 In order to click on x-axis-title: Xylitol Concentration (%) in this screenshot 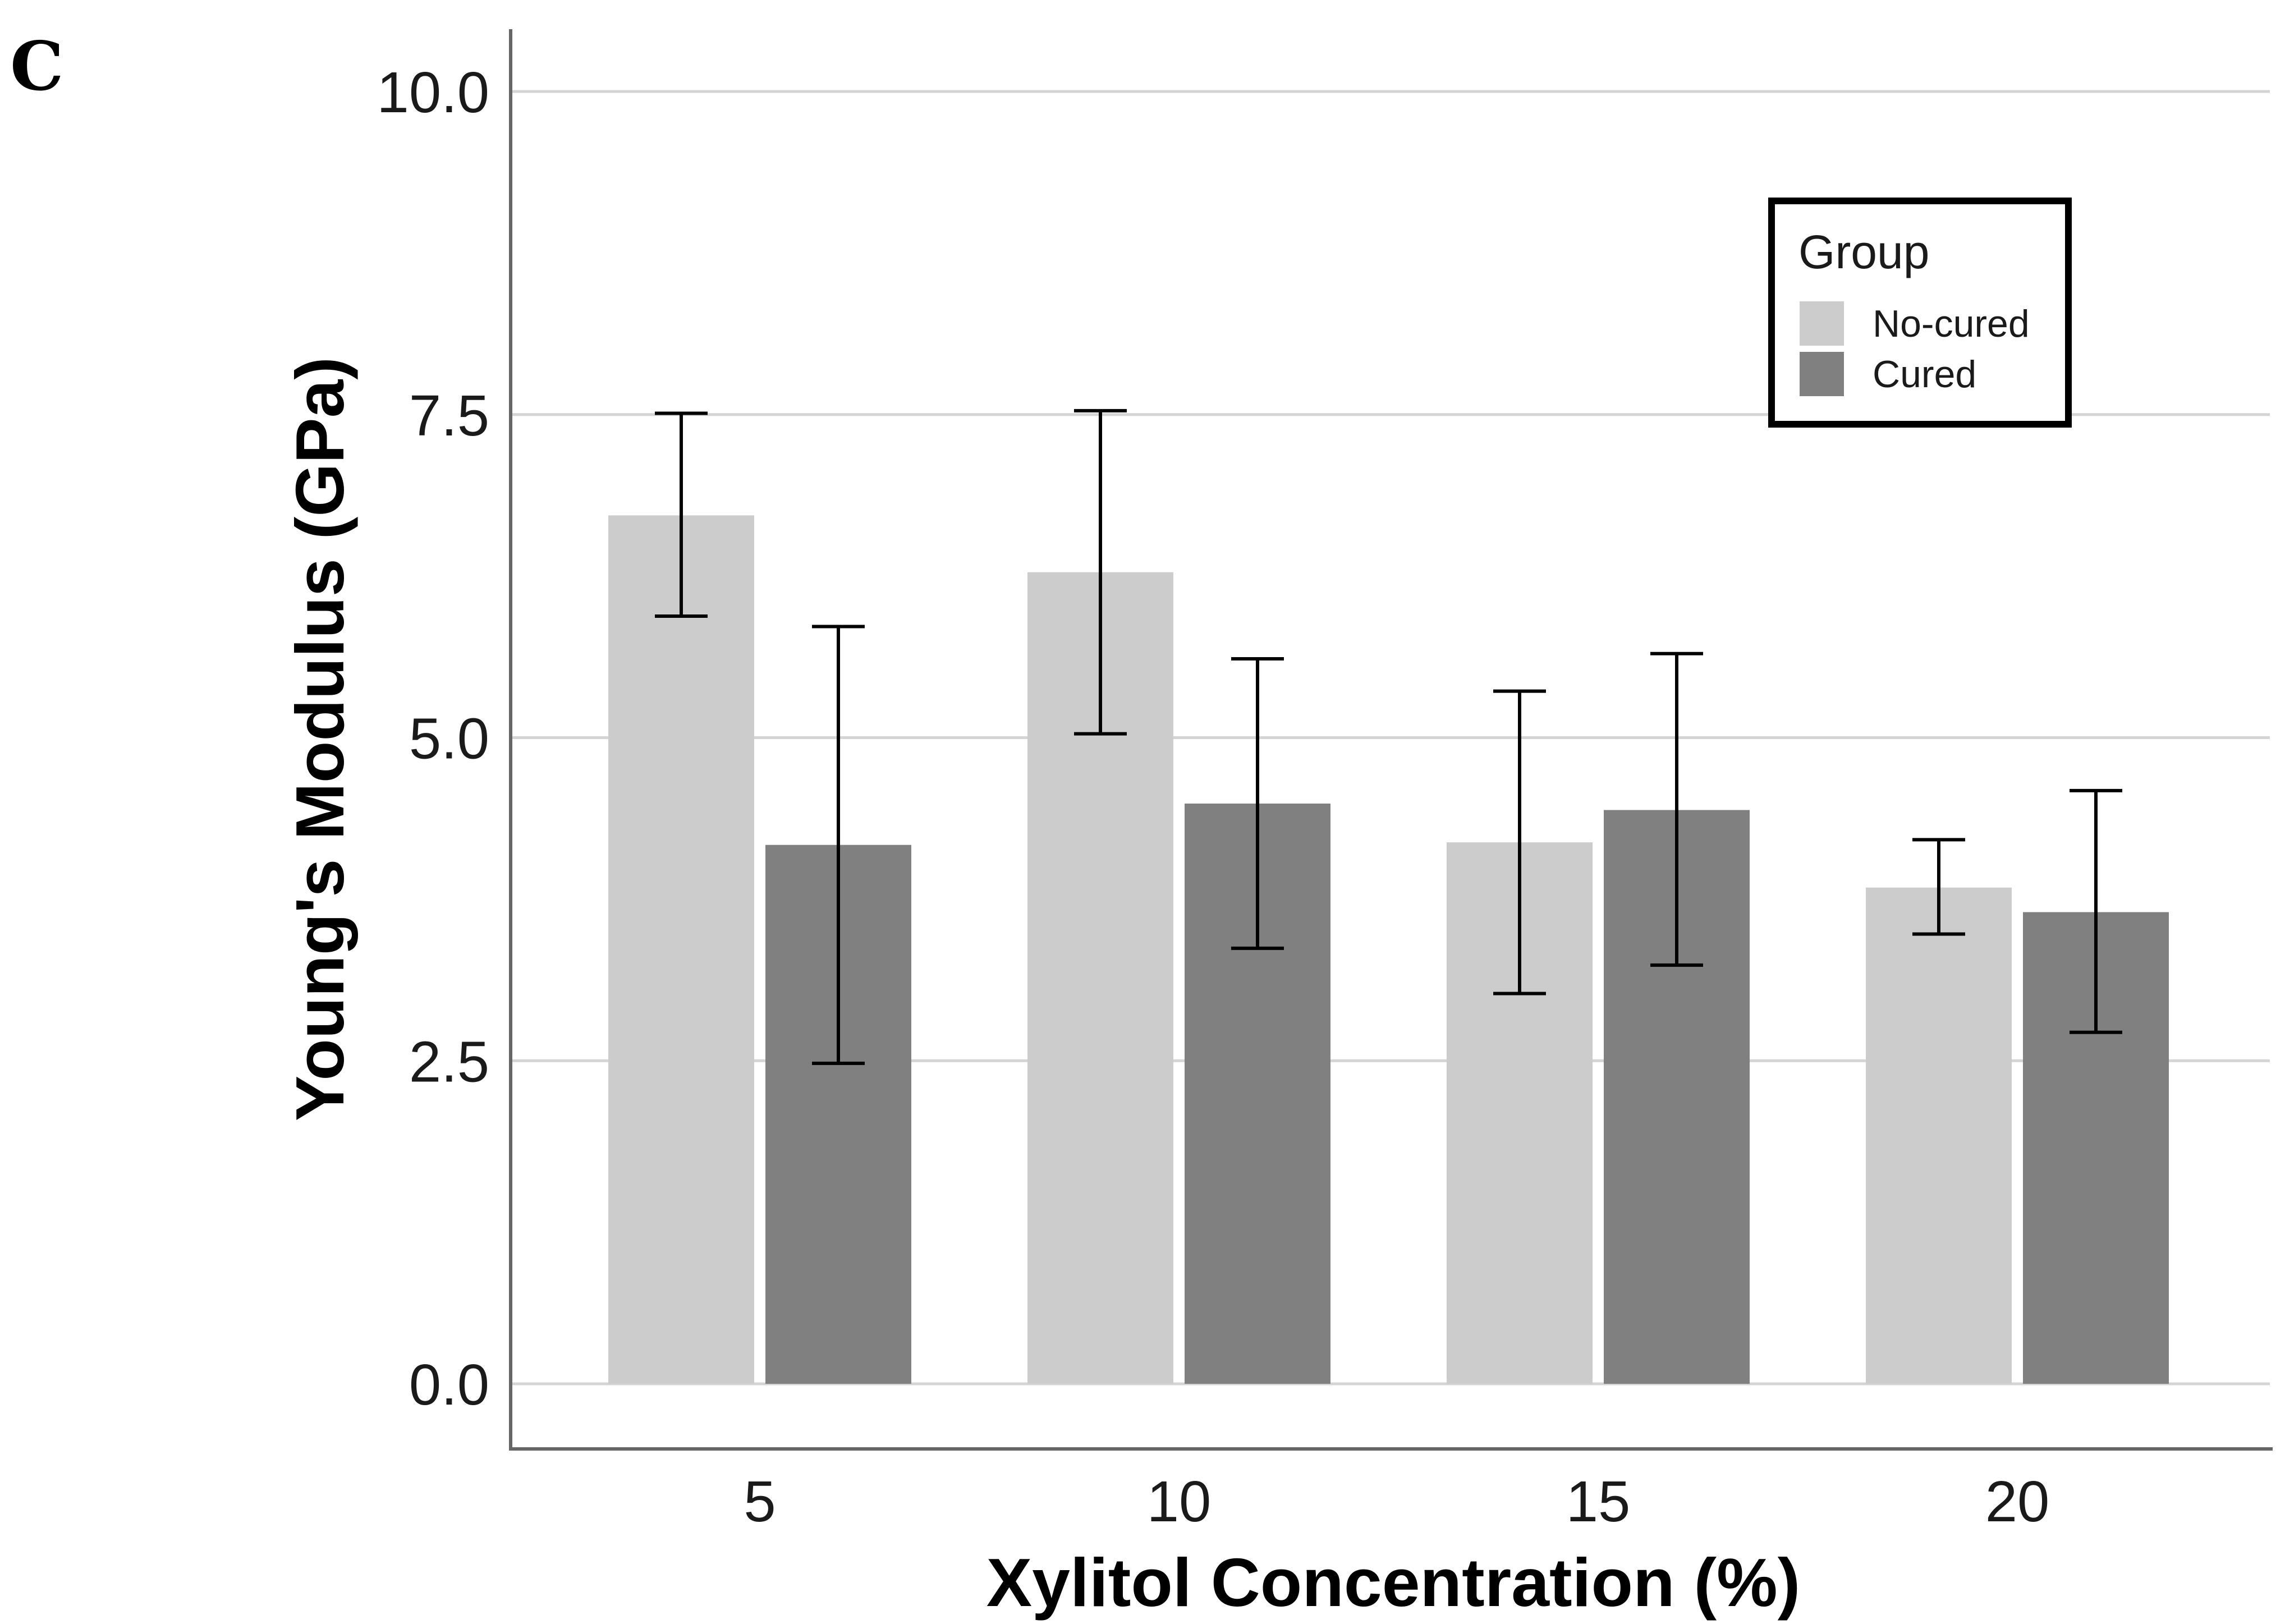, I will do `click(1393, 1583)`.